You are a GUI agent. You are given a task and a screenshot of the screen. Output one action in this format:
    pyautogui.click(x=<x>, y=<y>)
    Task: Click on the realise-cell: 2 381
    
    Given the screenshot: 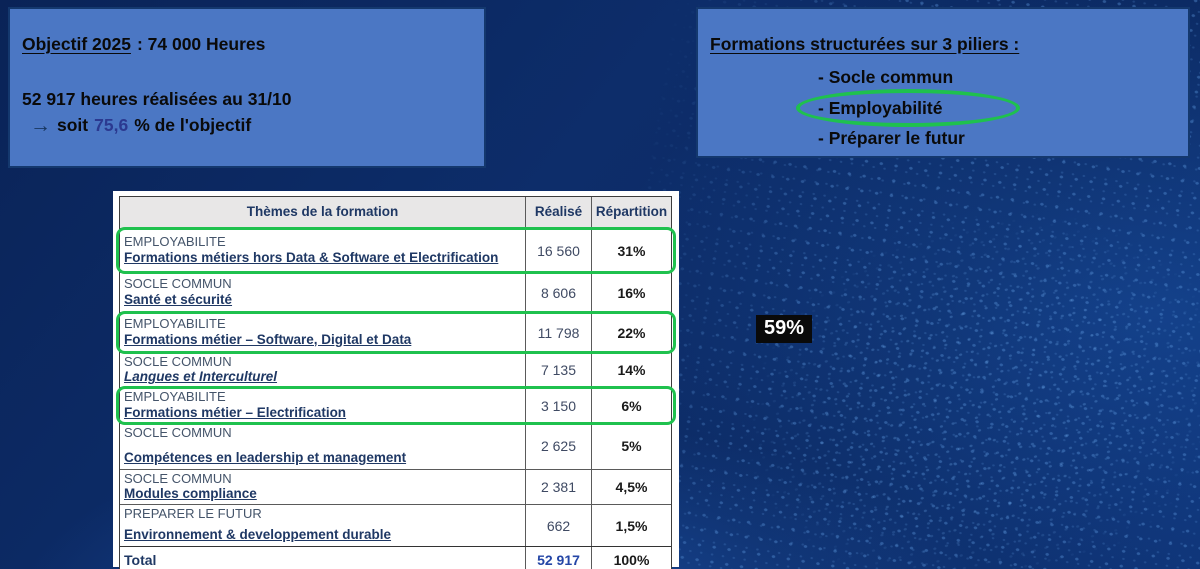 What is the action you would take?
    pyautogui.click(x=558, y=487)
    